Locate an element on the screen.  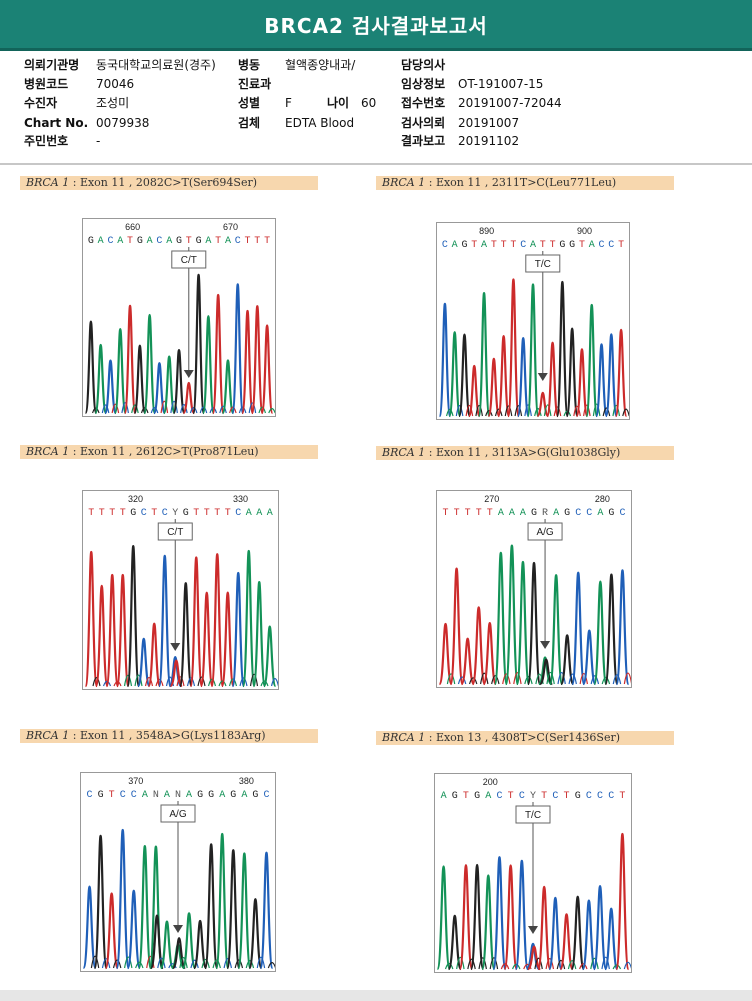
variant-label-box is located at coordinates (545, 531).